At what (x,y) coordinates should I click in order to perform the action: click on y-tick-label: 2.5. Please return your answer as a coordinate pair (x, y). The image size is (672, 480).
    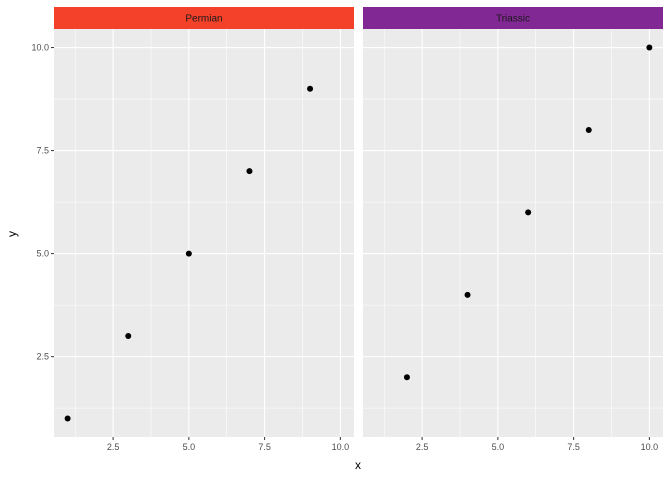
    Looking at the image, I should click on (42, 357).